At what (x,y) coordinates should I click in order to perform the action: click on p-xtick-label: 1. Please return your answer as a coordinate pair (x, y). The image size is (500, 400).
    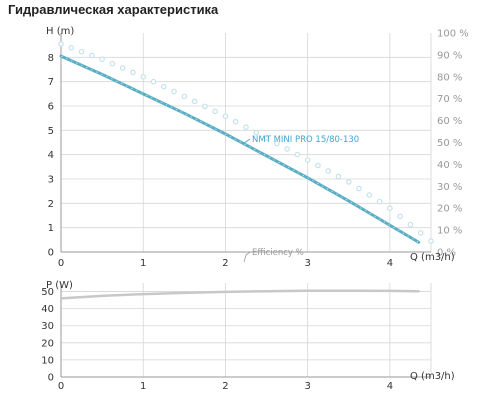
    Looking at the image, I should click on (143, 386).